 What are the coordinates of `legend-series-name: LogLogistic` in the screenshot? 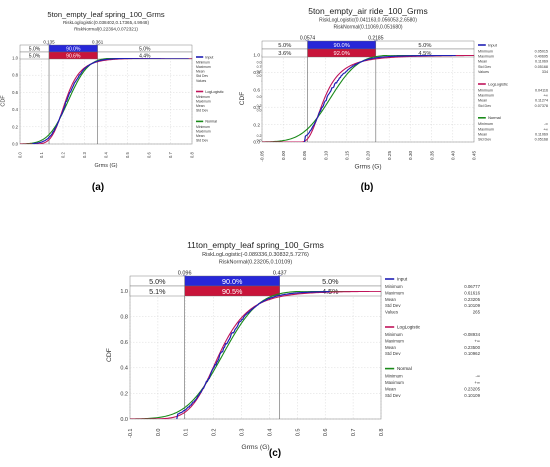 It's located at (409, 327).